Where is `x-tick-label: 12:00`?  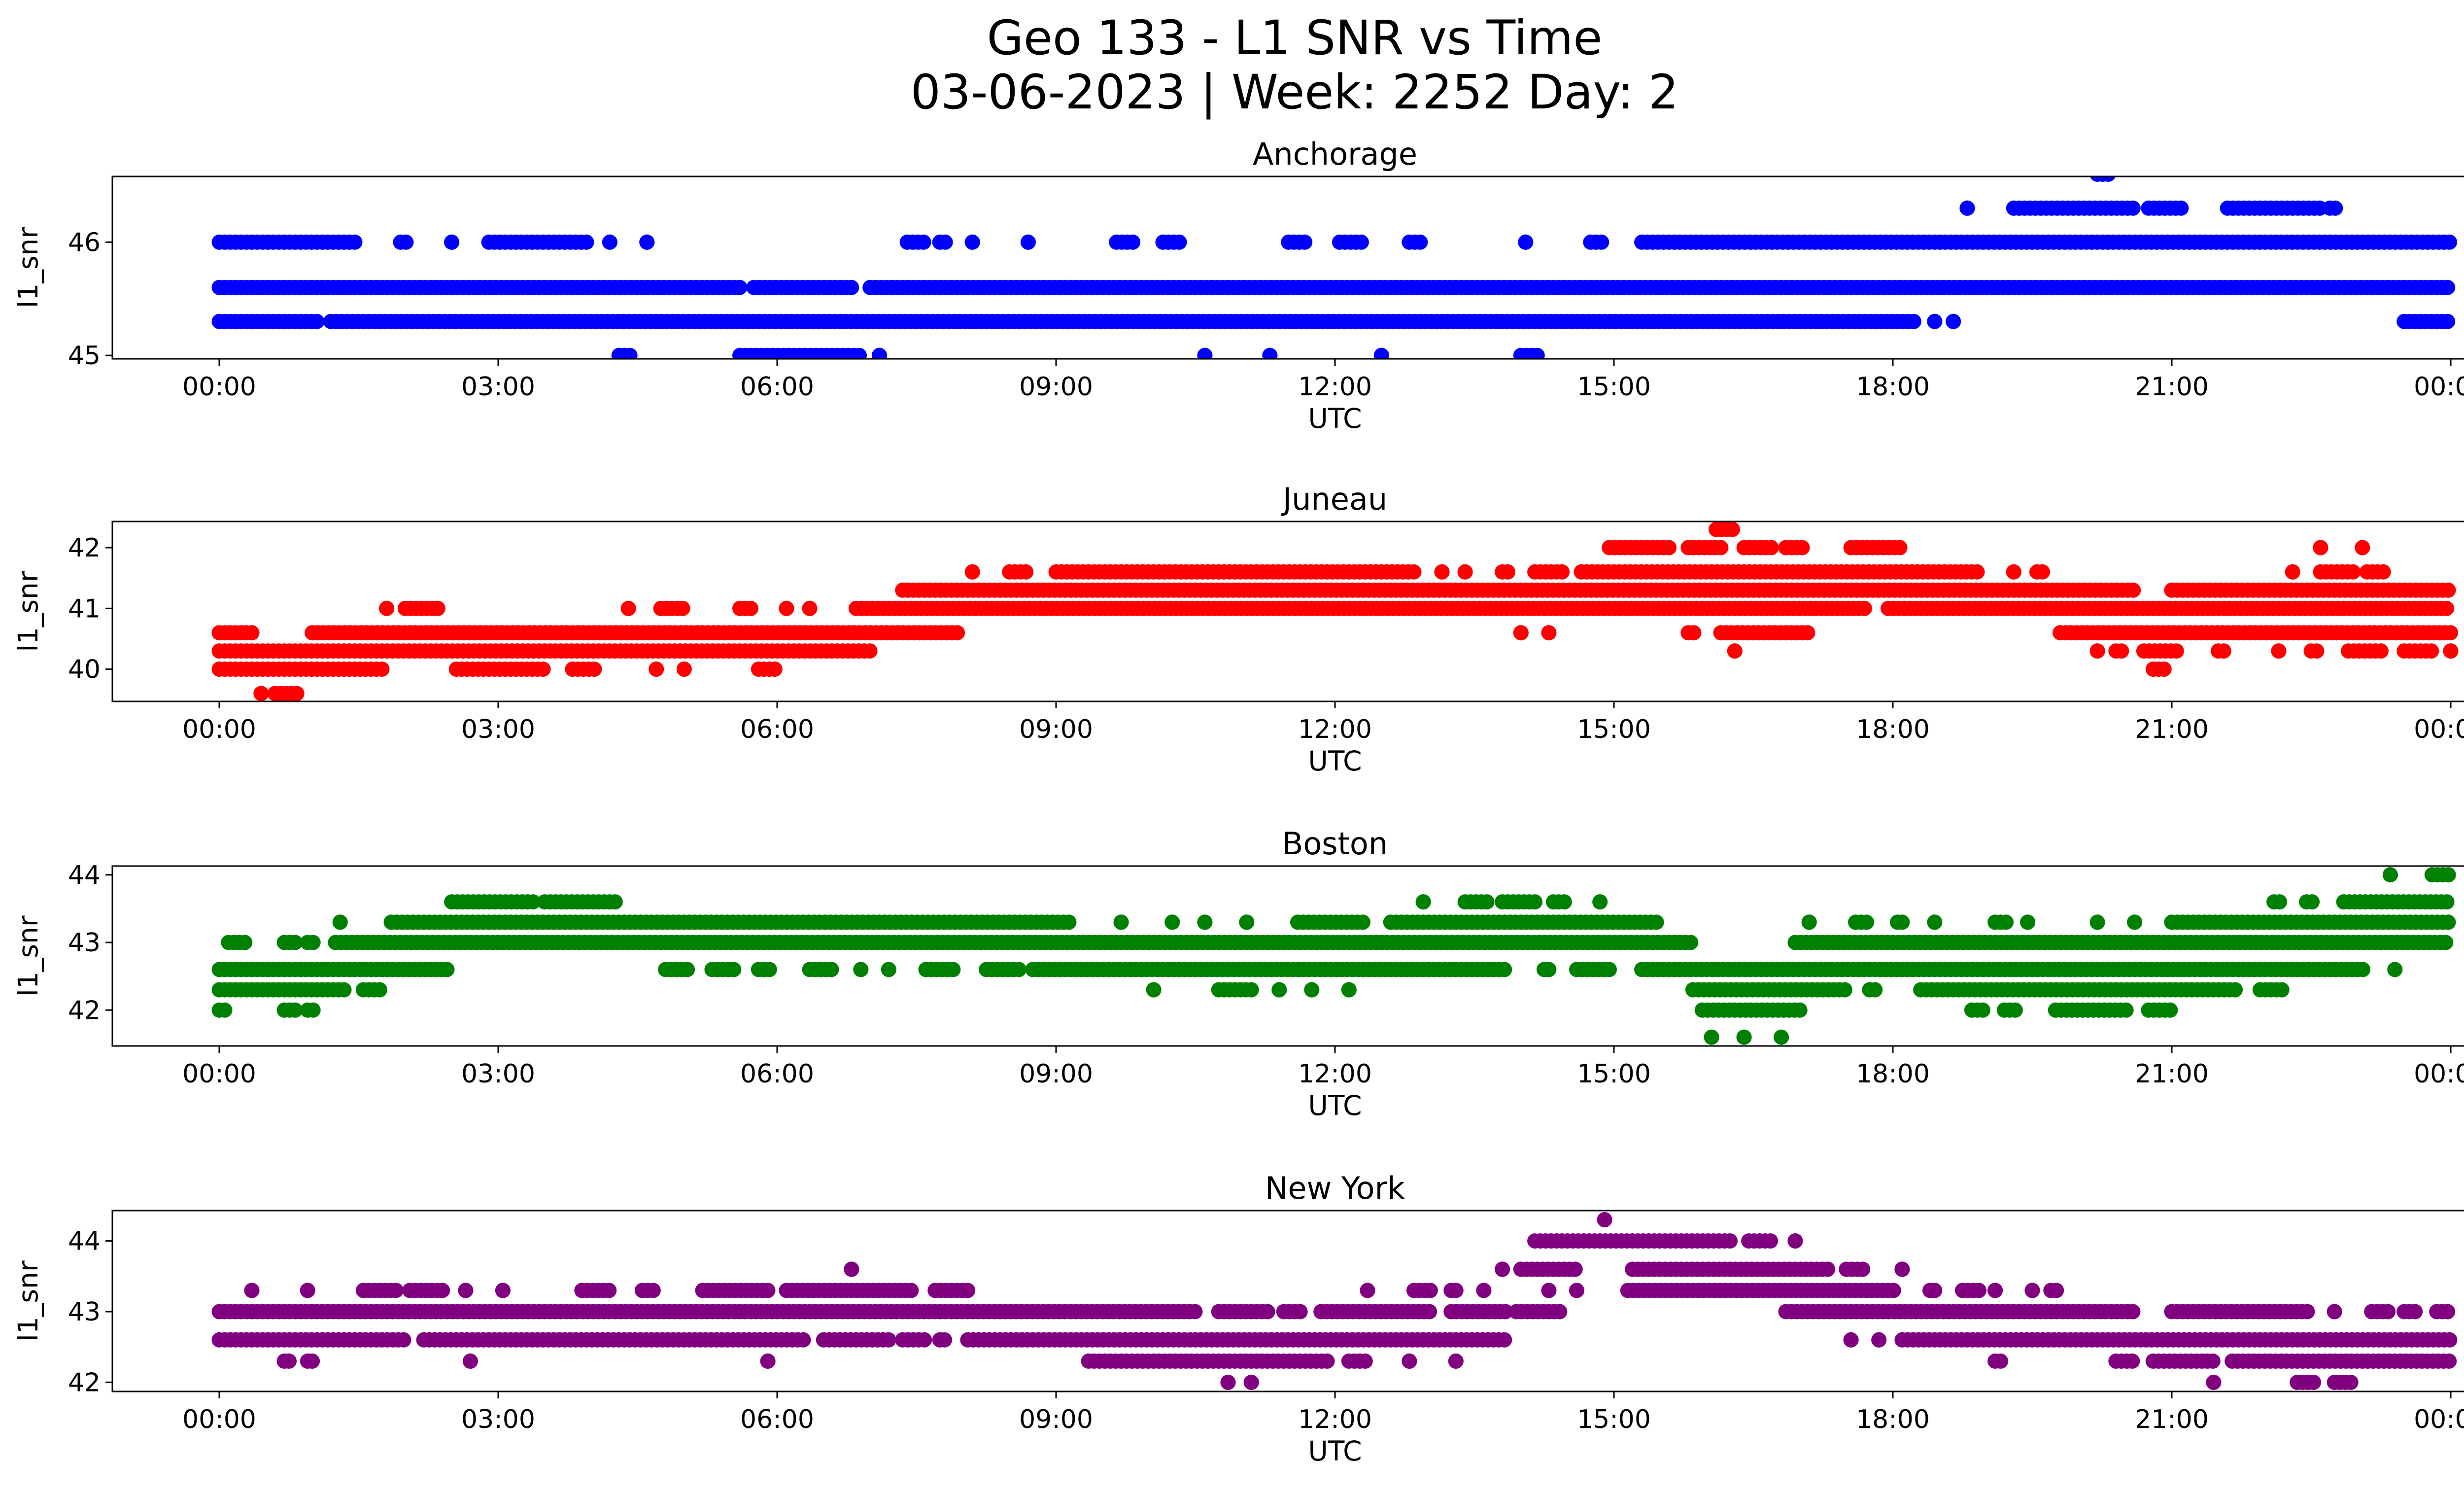 x-tick-label: 12:00 is located at coordinates (1335, 387).